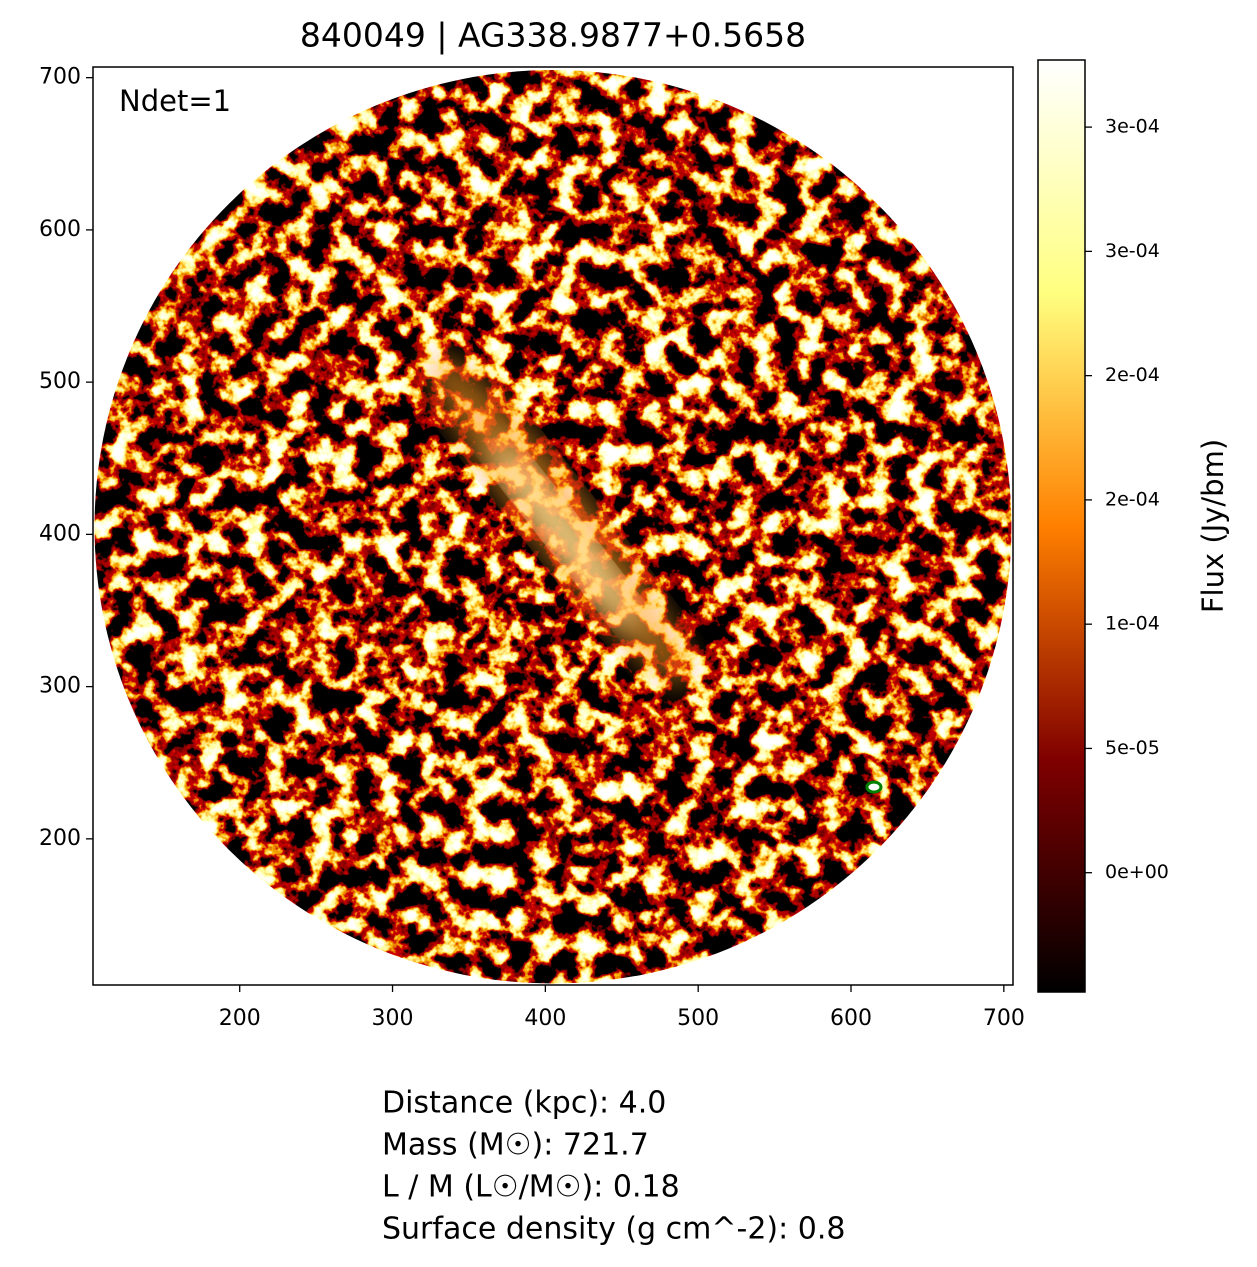 This screenshot has height=1267, width=1257. I want to click on y-tick-label: 400, so click(60, 533).